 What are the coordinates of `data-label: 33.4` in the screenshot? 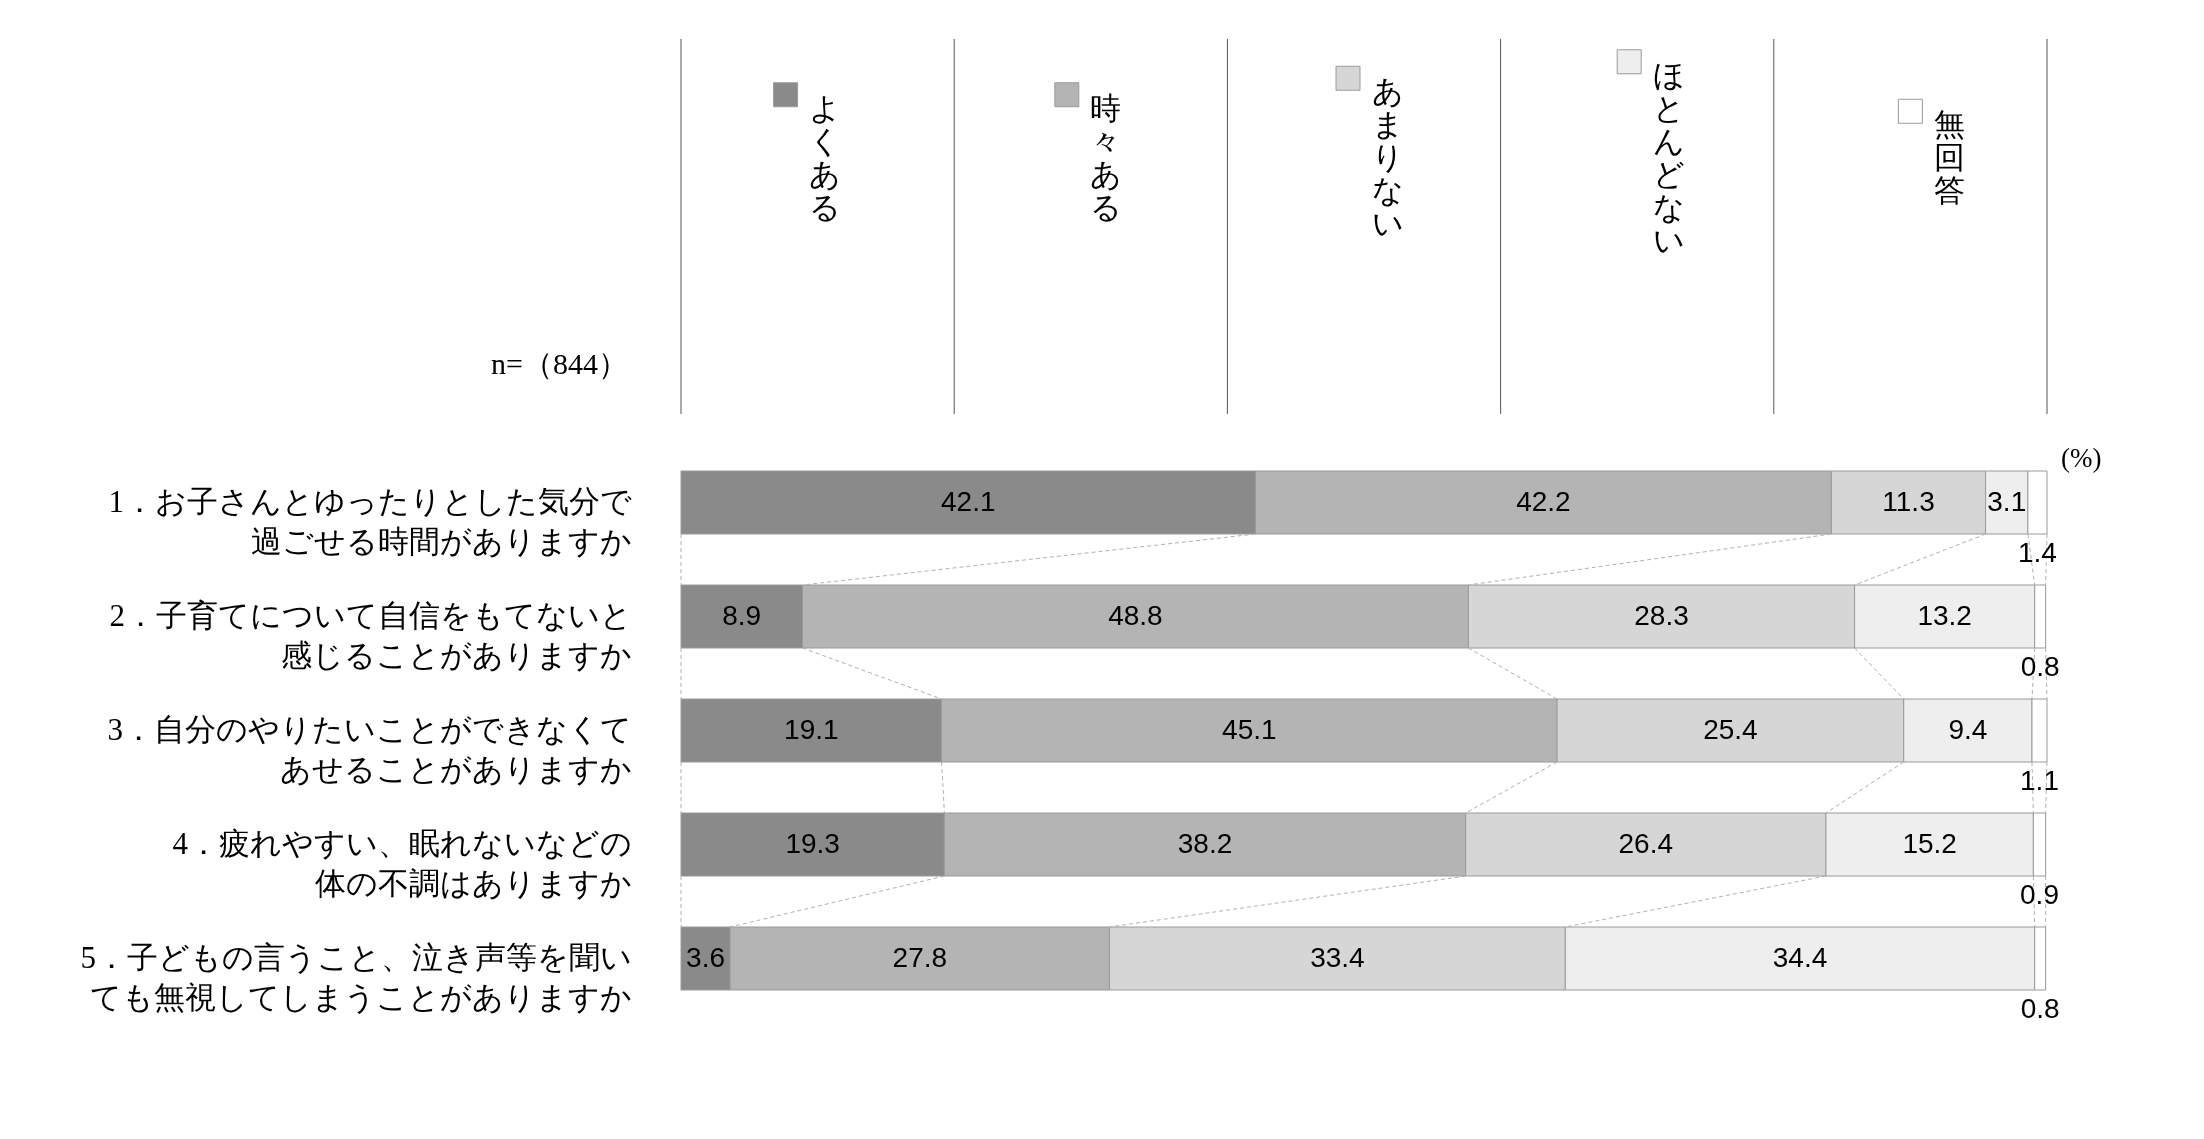 It's located at (1337, 957).